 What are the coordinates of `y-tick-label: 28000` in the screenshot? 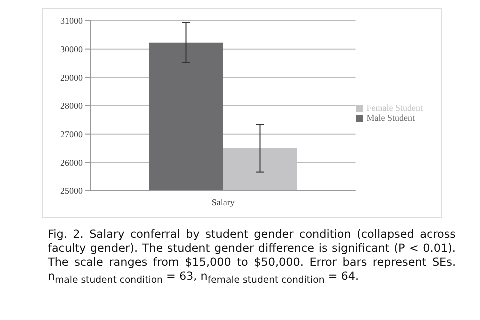 It's located at (72, 106).